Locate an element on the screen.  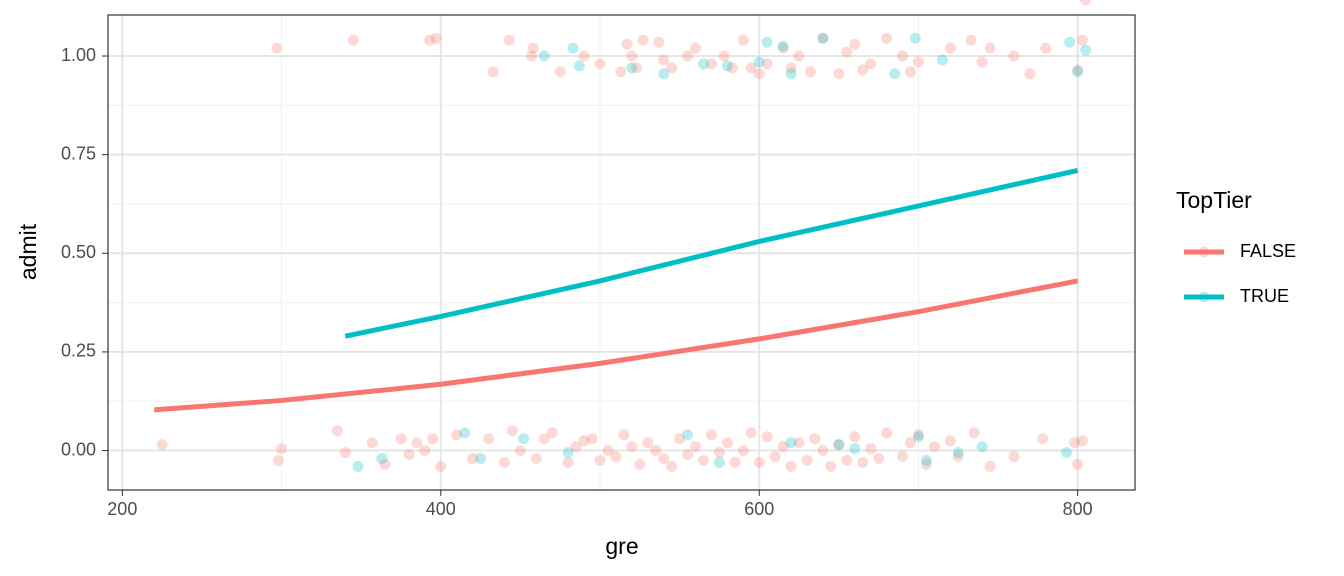
y-tick-label: 0.50 is located at coordinates (78, 252).